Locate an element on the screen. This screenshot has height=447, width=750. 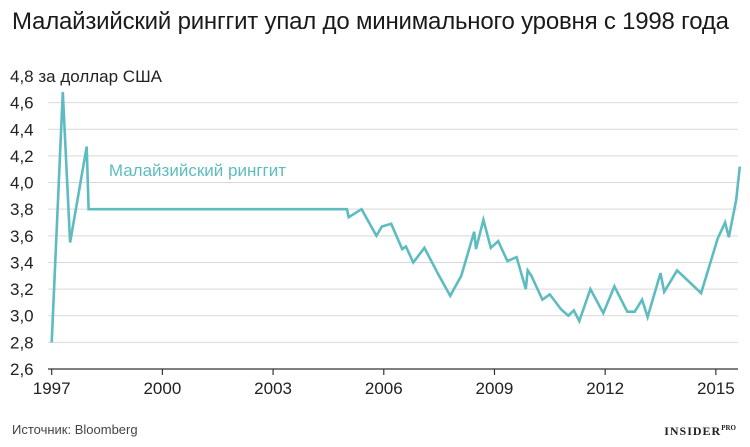
x-tick-label: 2003 is located at coordinates (273, 388).